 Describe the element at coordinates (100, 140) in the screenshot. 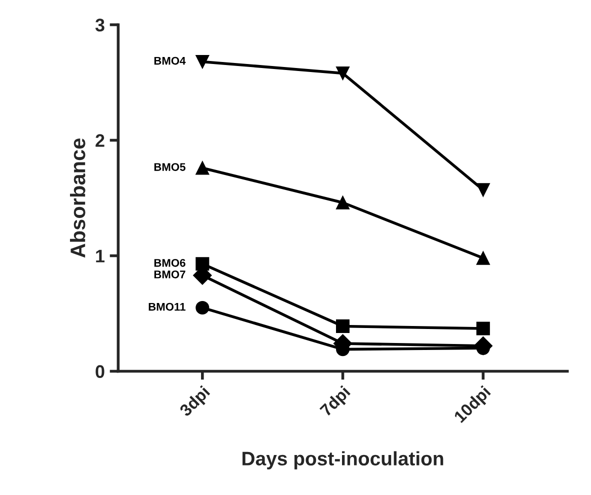

I see `y-tick-label: 2` at that location.